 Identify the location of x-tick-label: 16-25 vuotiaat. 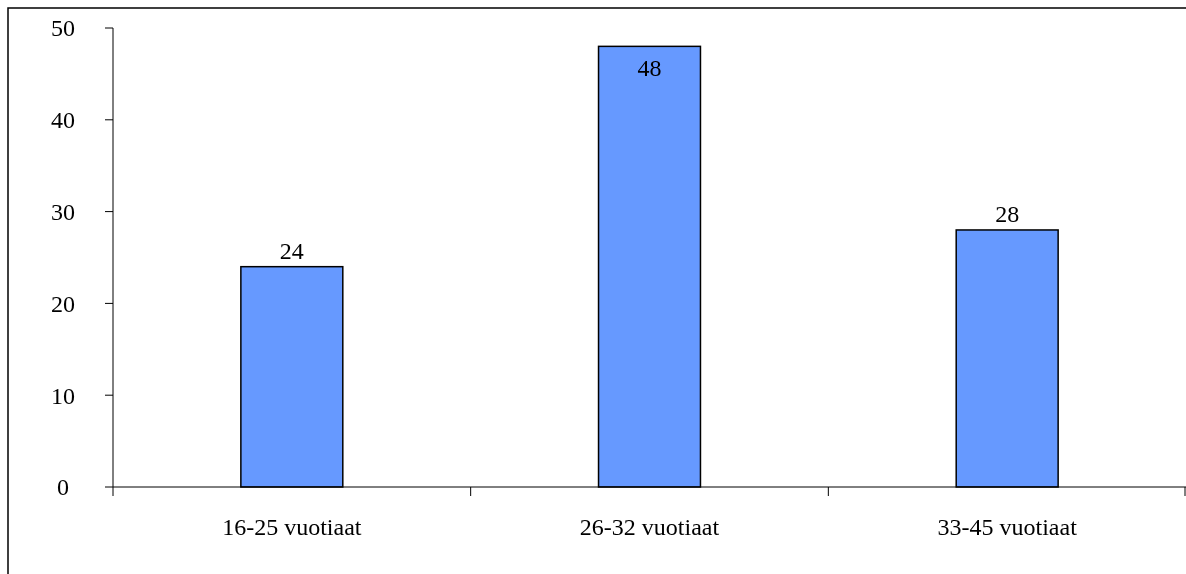
(292, 527).